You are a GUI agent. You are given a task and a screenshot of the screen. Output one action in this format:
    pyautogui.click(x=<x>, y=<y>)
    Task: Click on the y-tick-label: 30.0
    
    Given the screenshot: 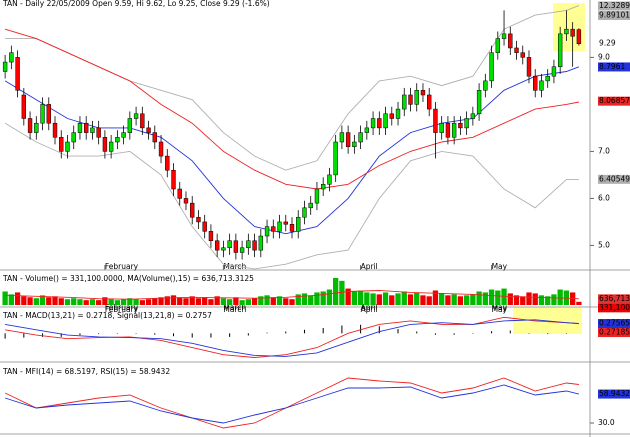 What is the action you would take?
    pyautogui.click(x=606, y=422)
    